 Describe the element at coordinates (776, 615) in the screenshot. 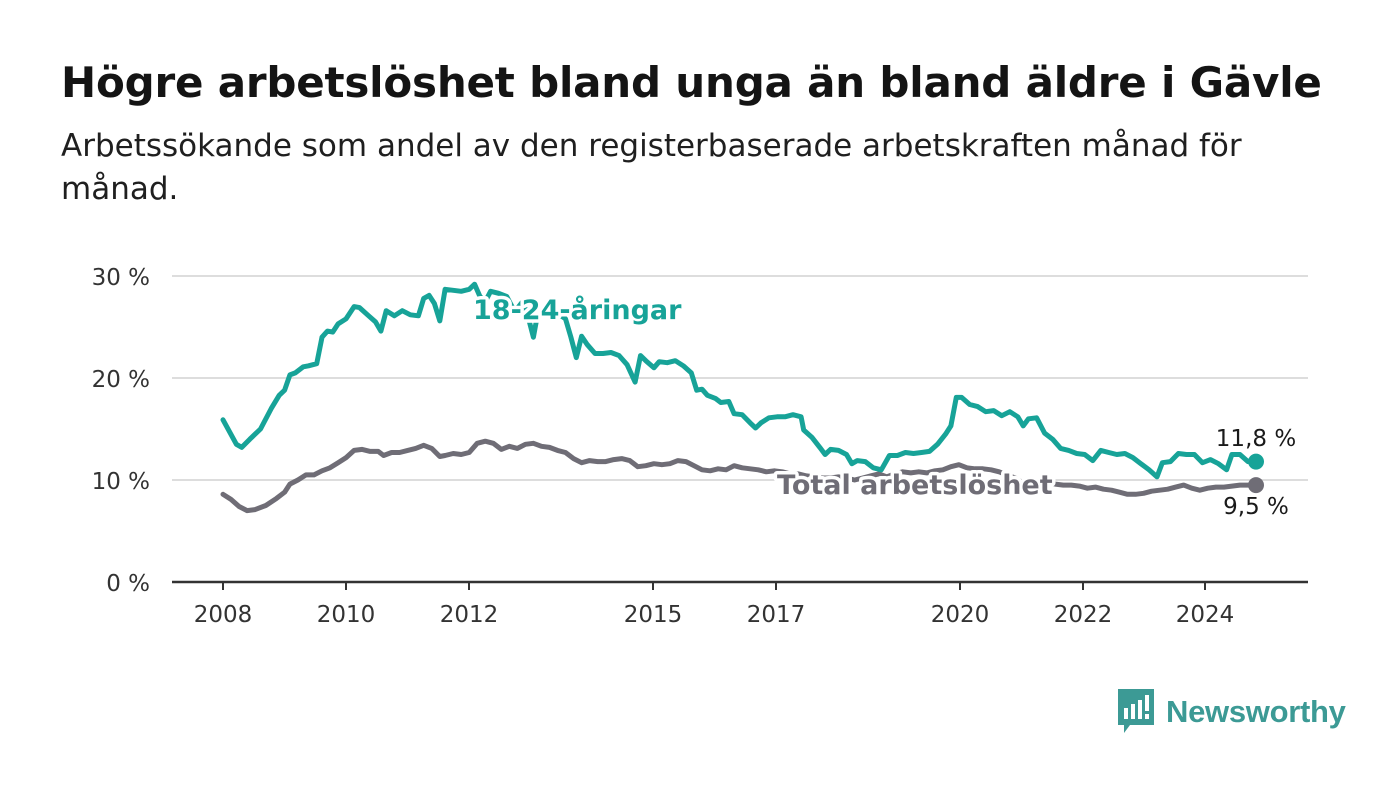

I see `x-tick-label: 2017` at that location.